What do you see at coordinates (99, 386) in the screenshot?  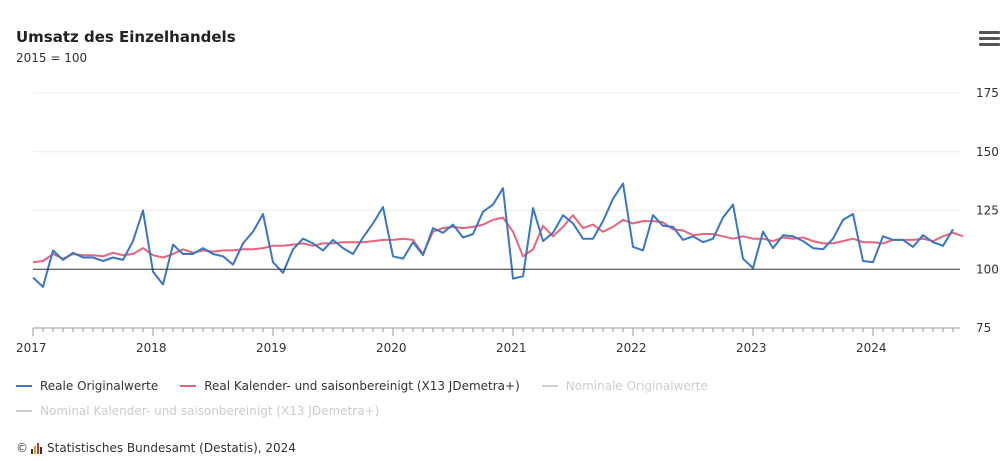 I see `legend-label: Reale Originalwerte` at bounding box center [99, 386].